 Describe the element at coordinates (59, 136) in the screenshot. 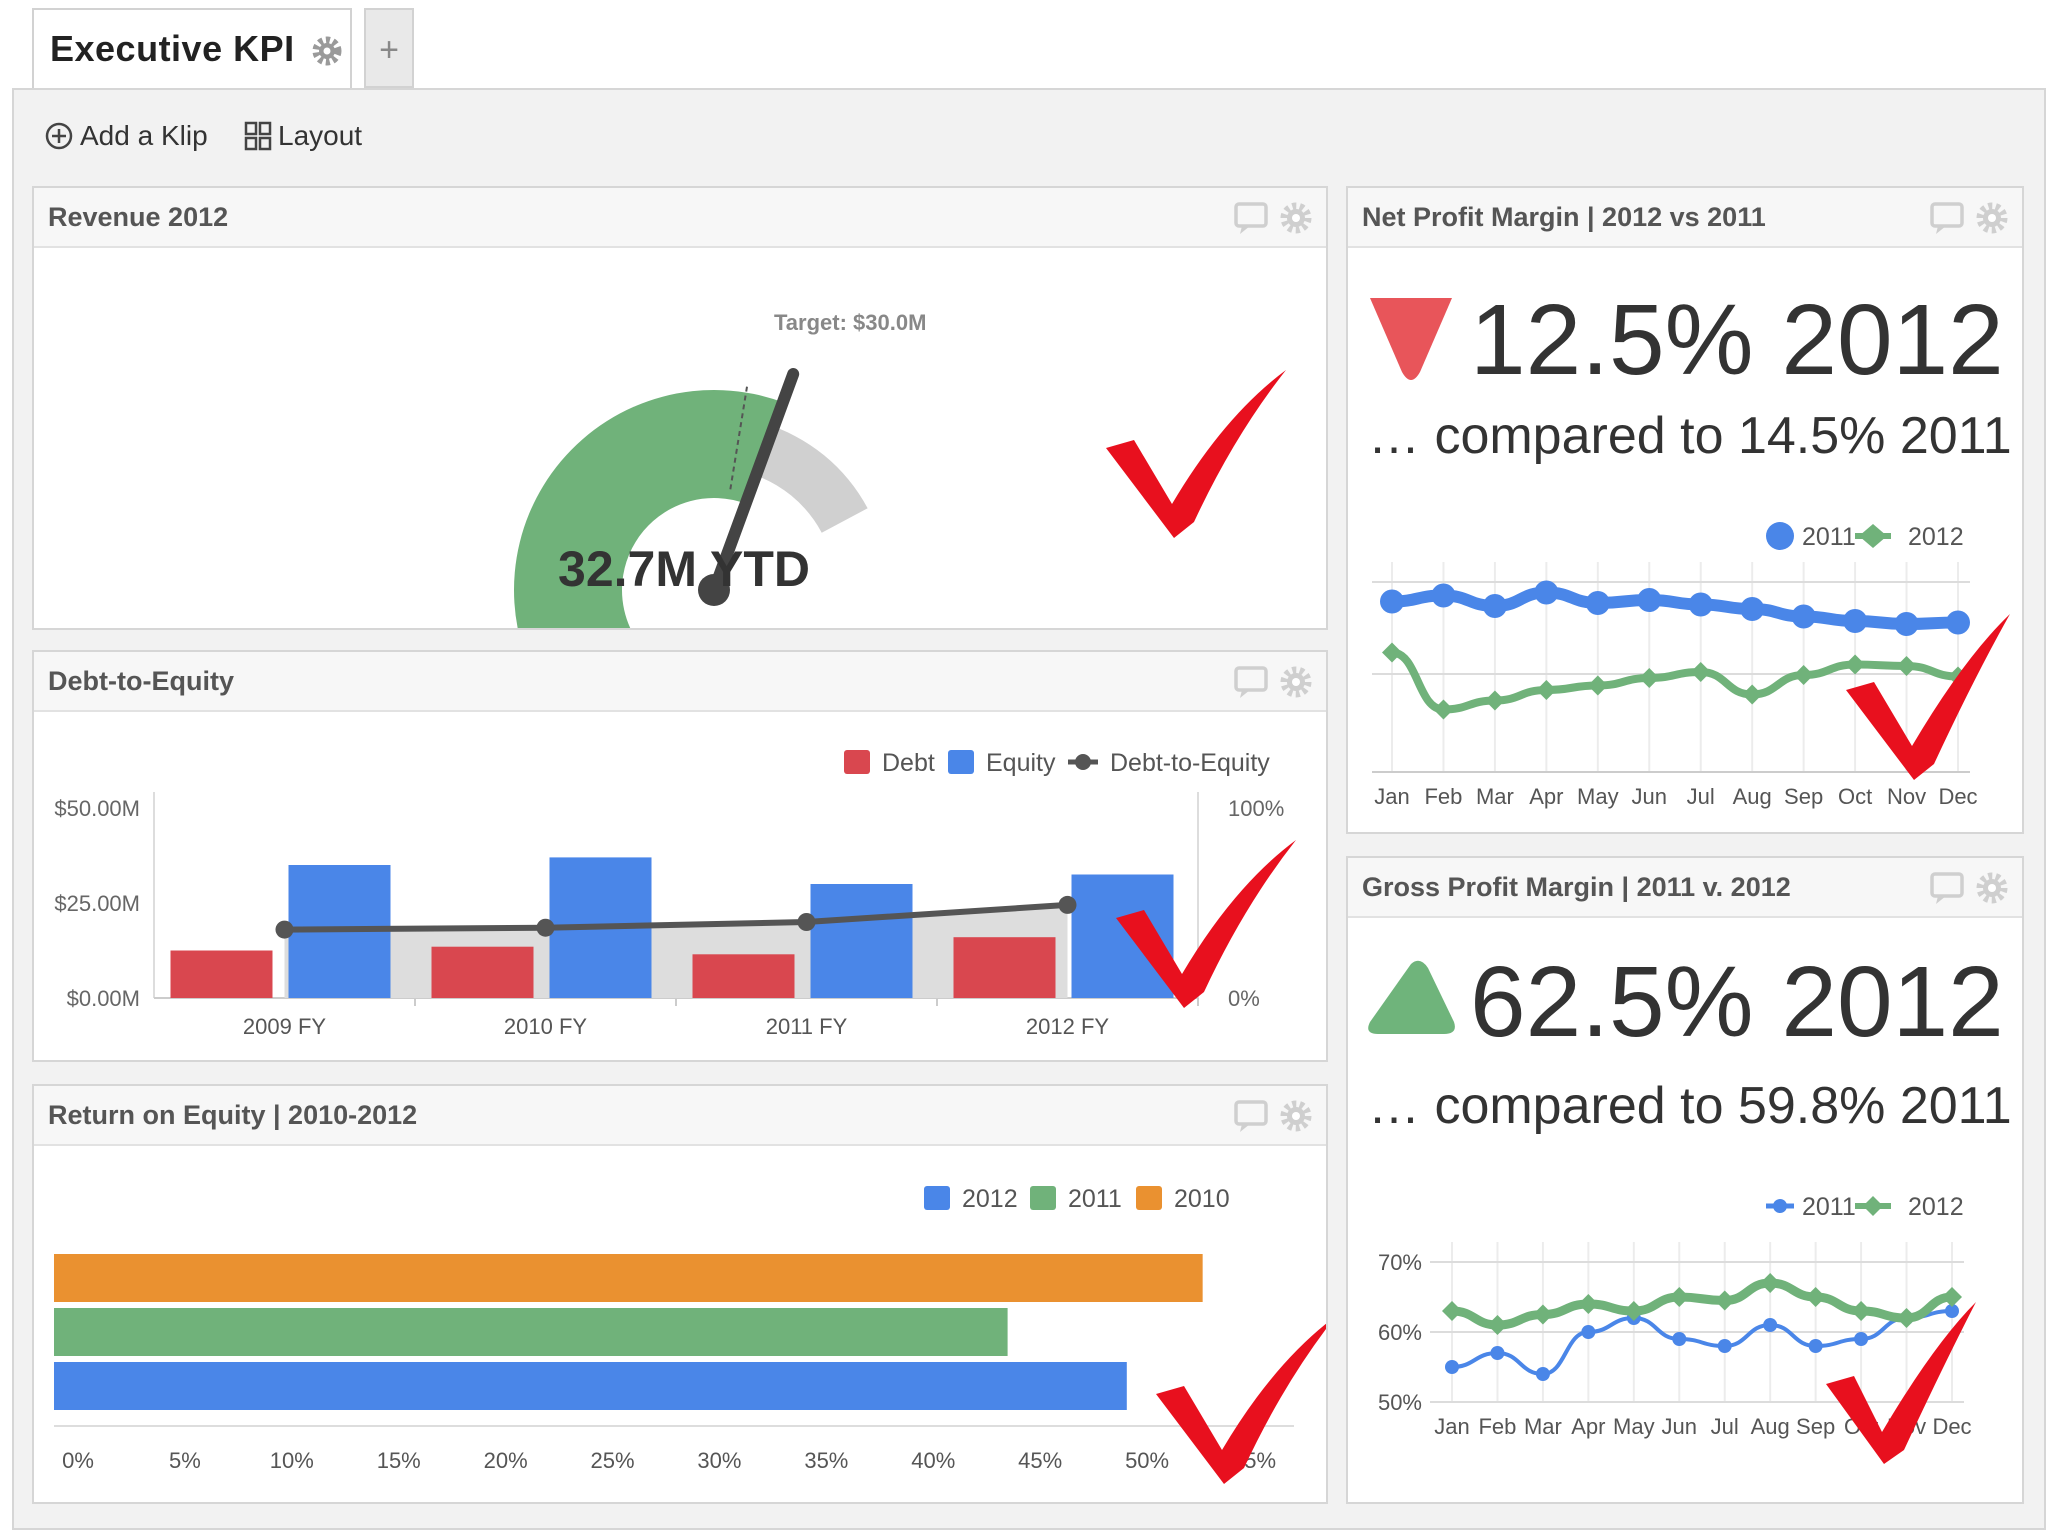

I see `add-circle-icon` at that location.